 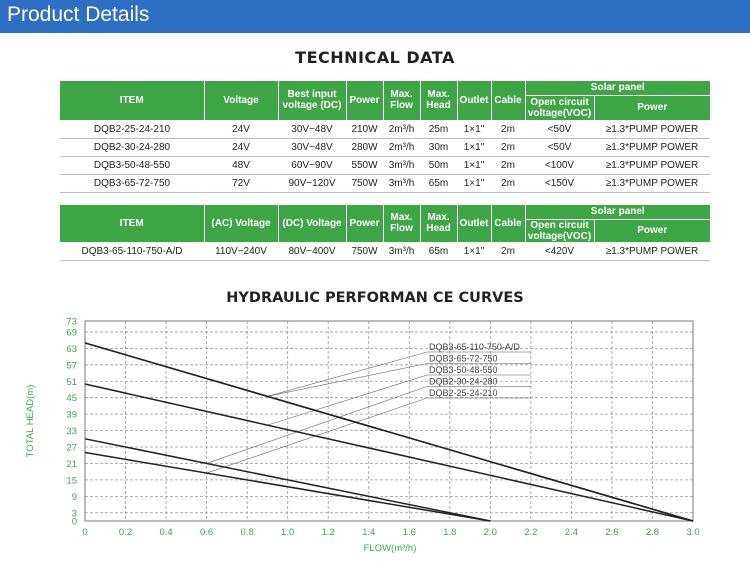 I want to click on cell-head: 25m, so click(x=438, y=129).